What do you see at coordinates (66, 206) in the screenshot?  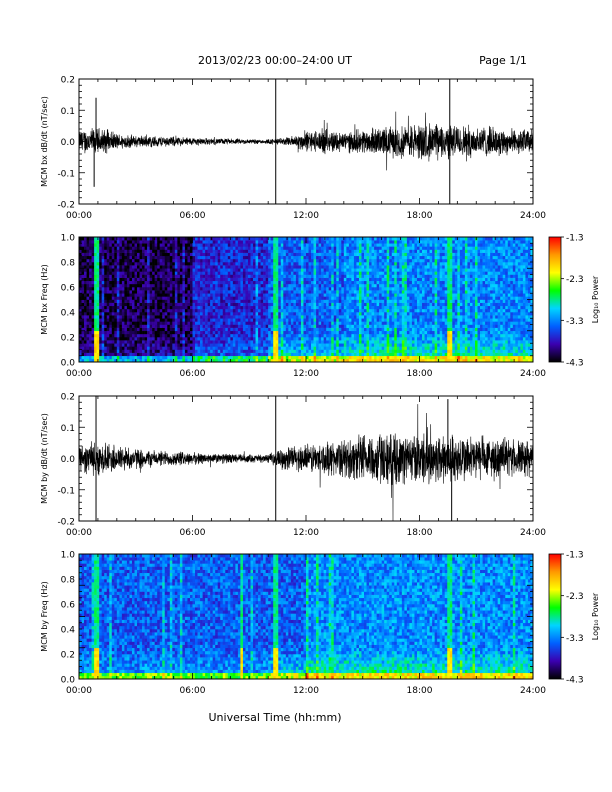 I see `y-tick-label: -0.2` at bounding box center [66, 206].